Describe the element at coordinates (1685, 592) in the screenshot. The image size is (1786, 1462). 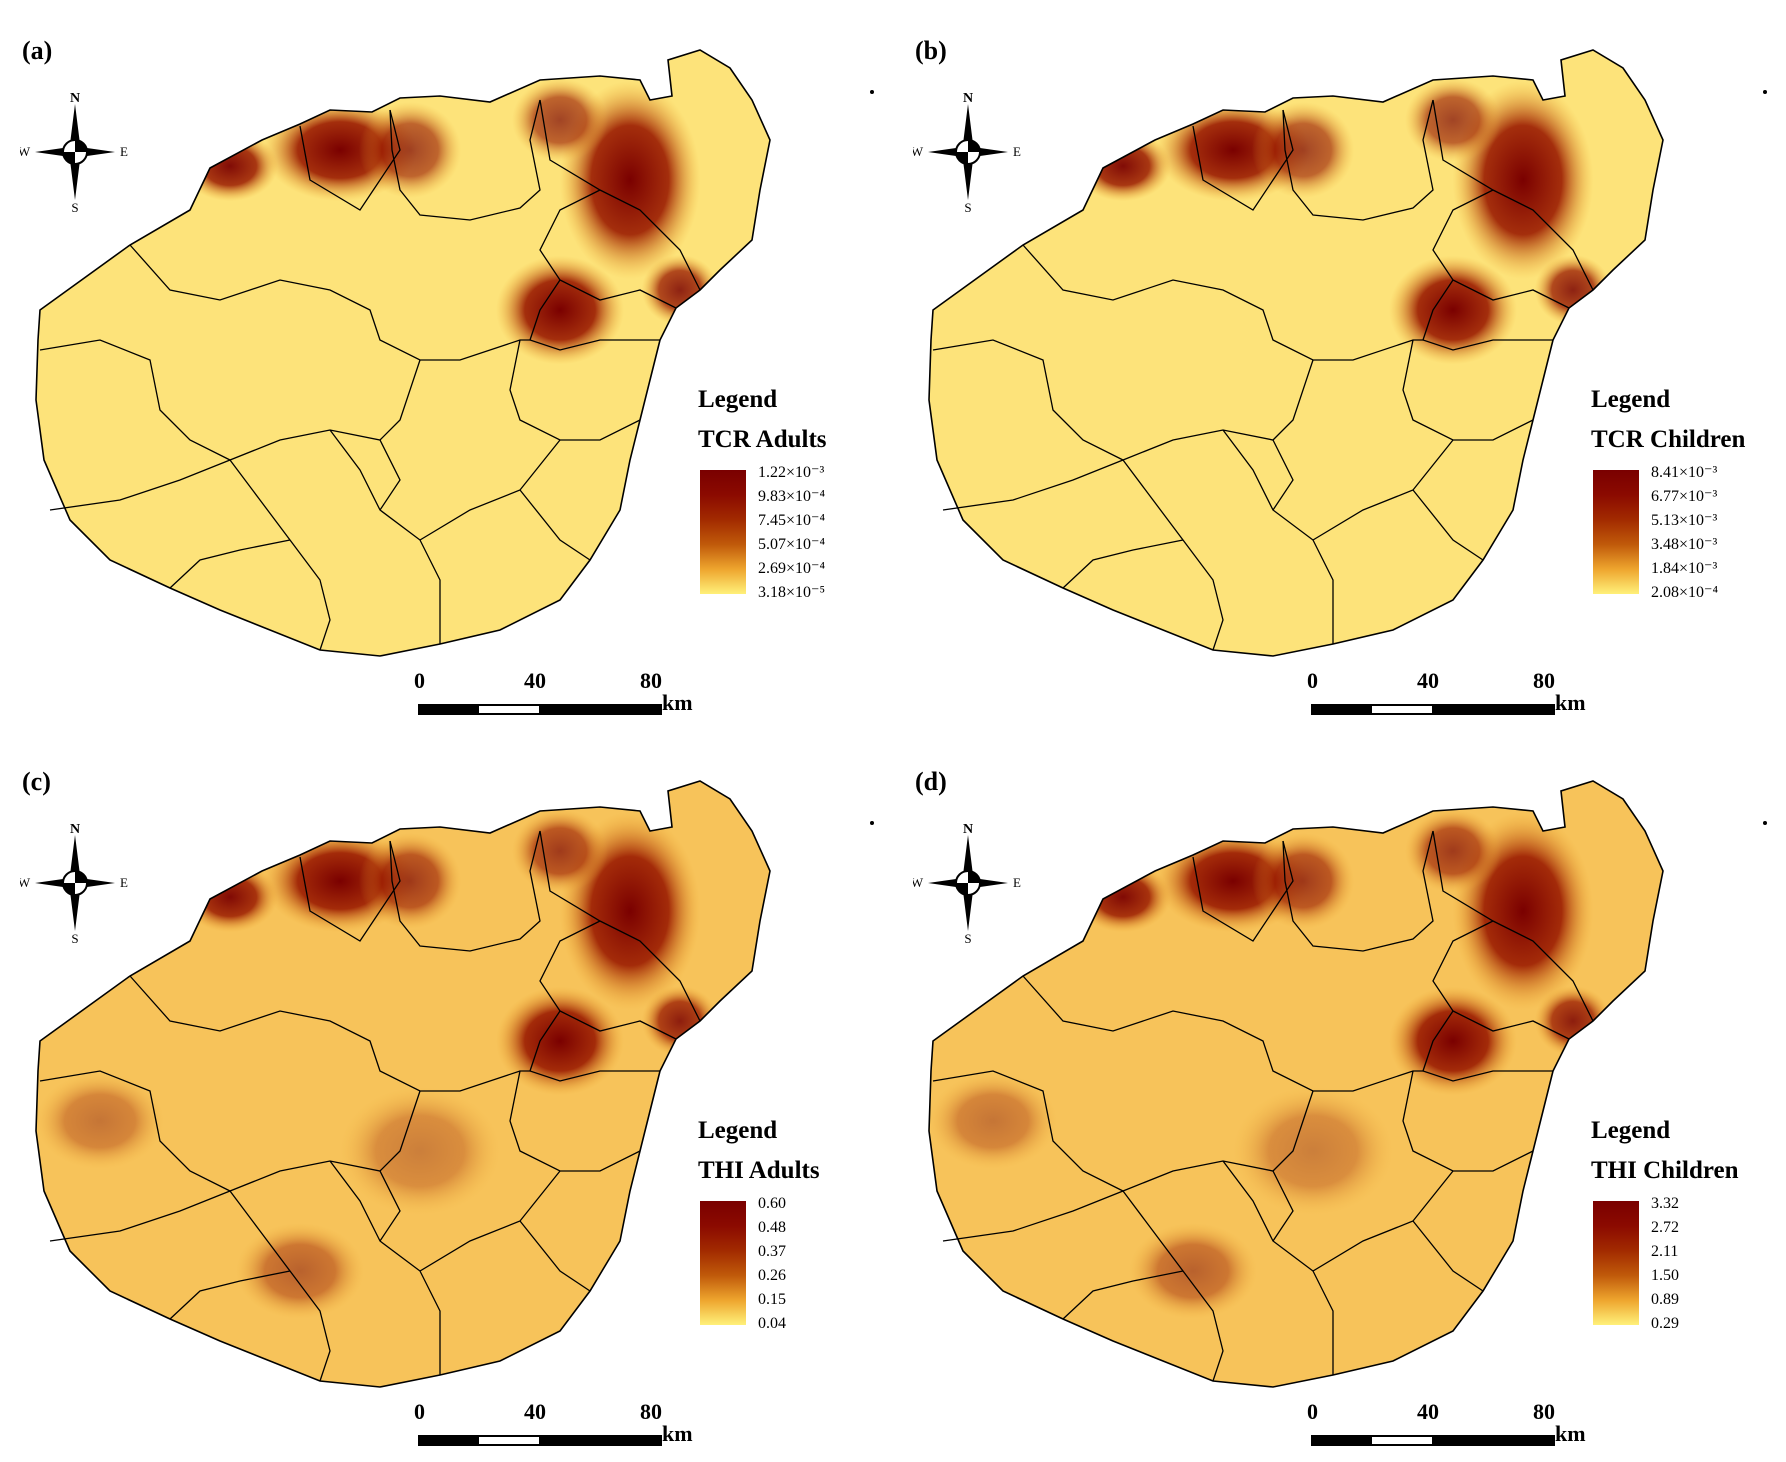
I see `legend-tick-label: 2.08×10⁻⁴` at that location.